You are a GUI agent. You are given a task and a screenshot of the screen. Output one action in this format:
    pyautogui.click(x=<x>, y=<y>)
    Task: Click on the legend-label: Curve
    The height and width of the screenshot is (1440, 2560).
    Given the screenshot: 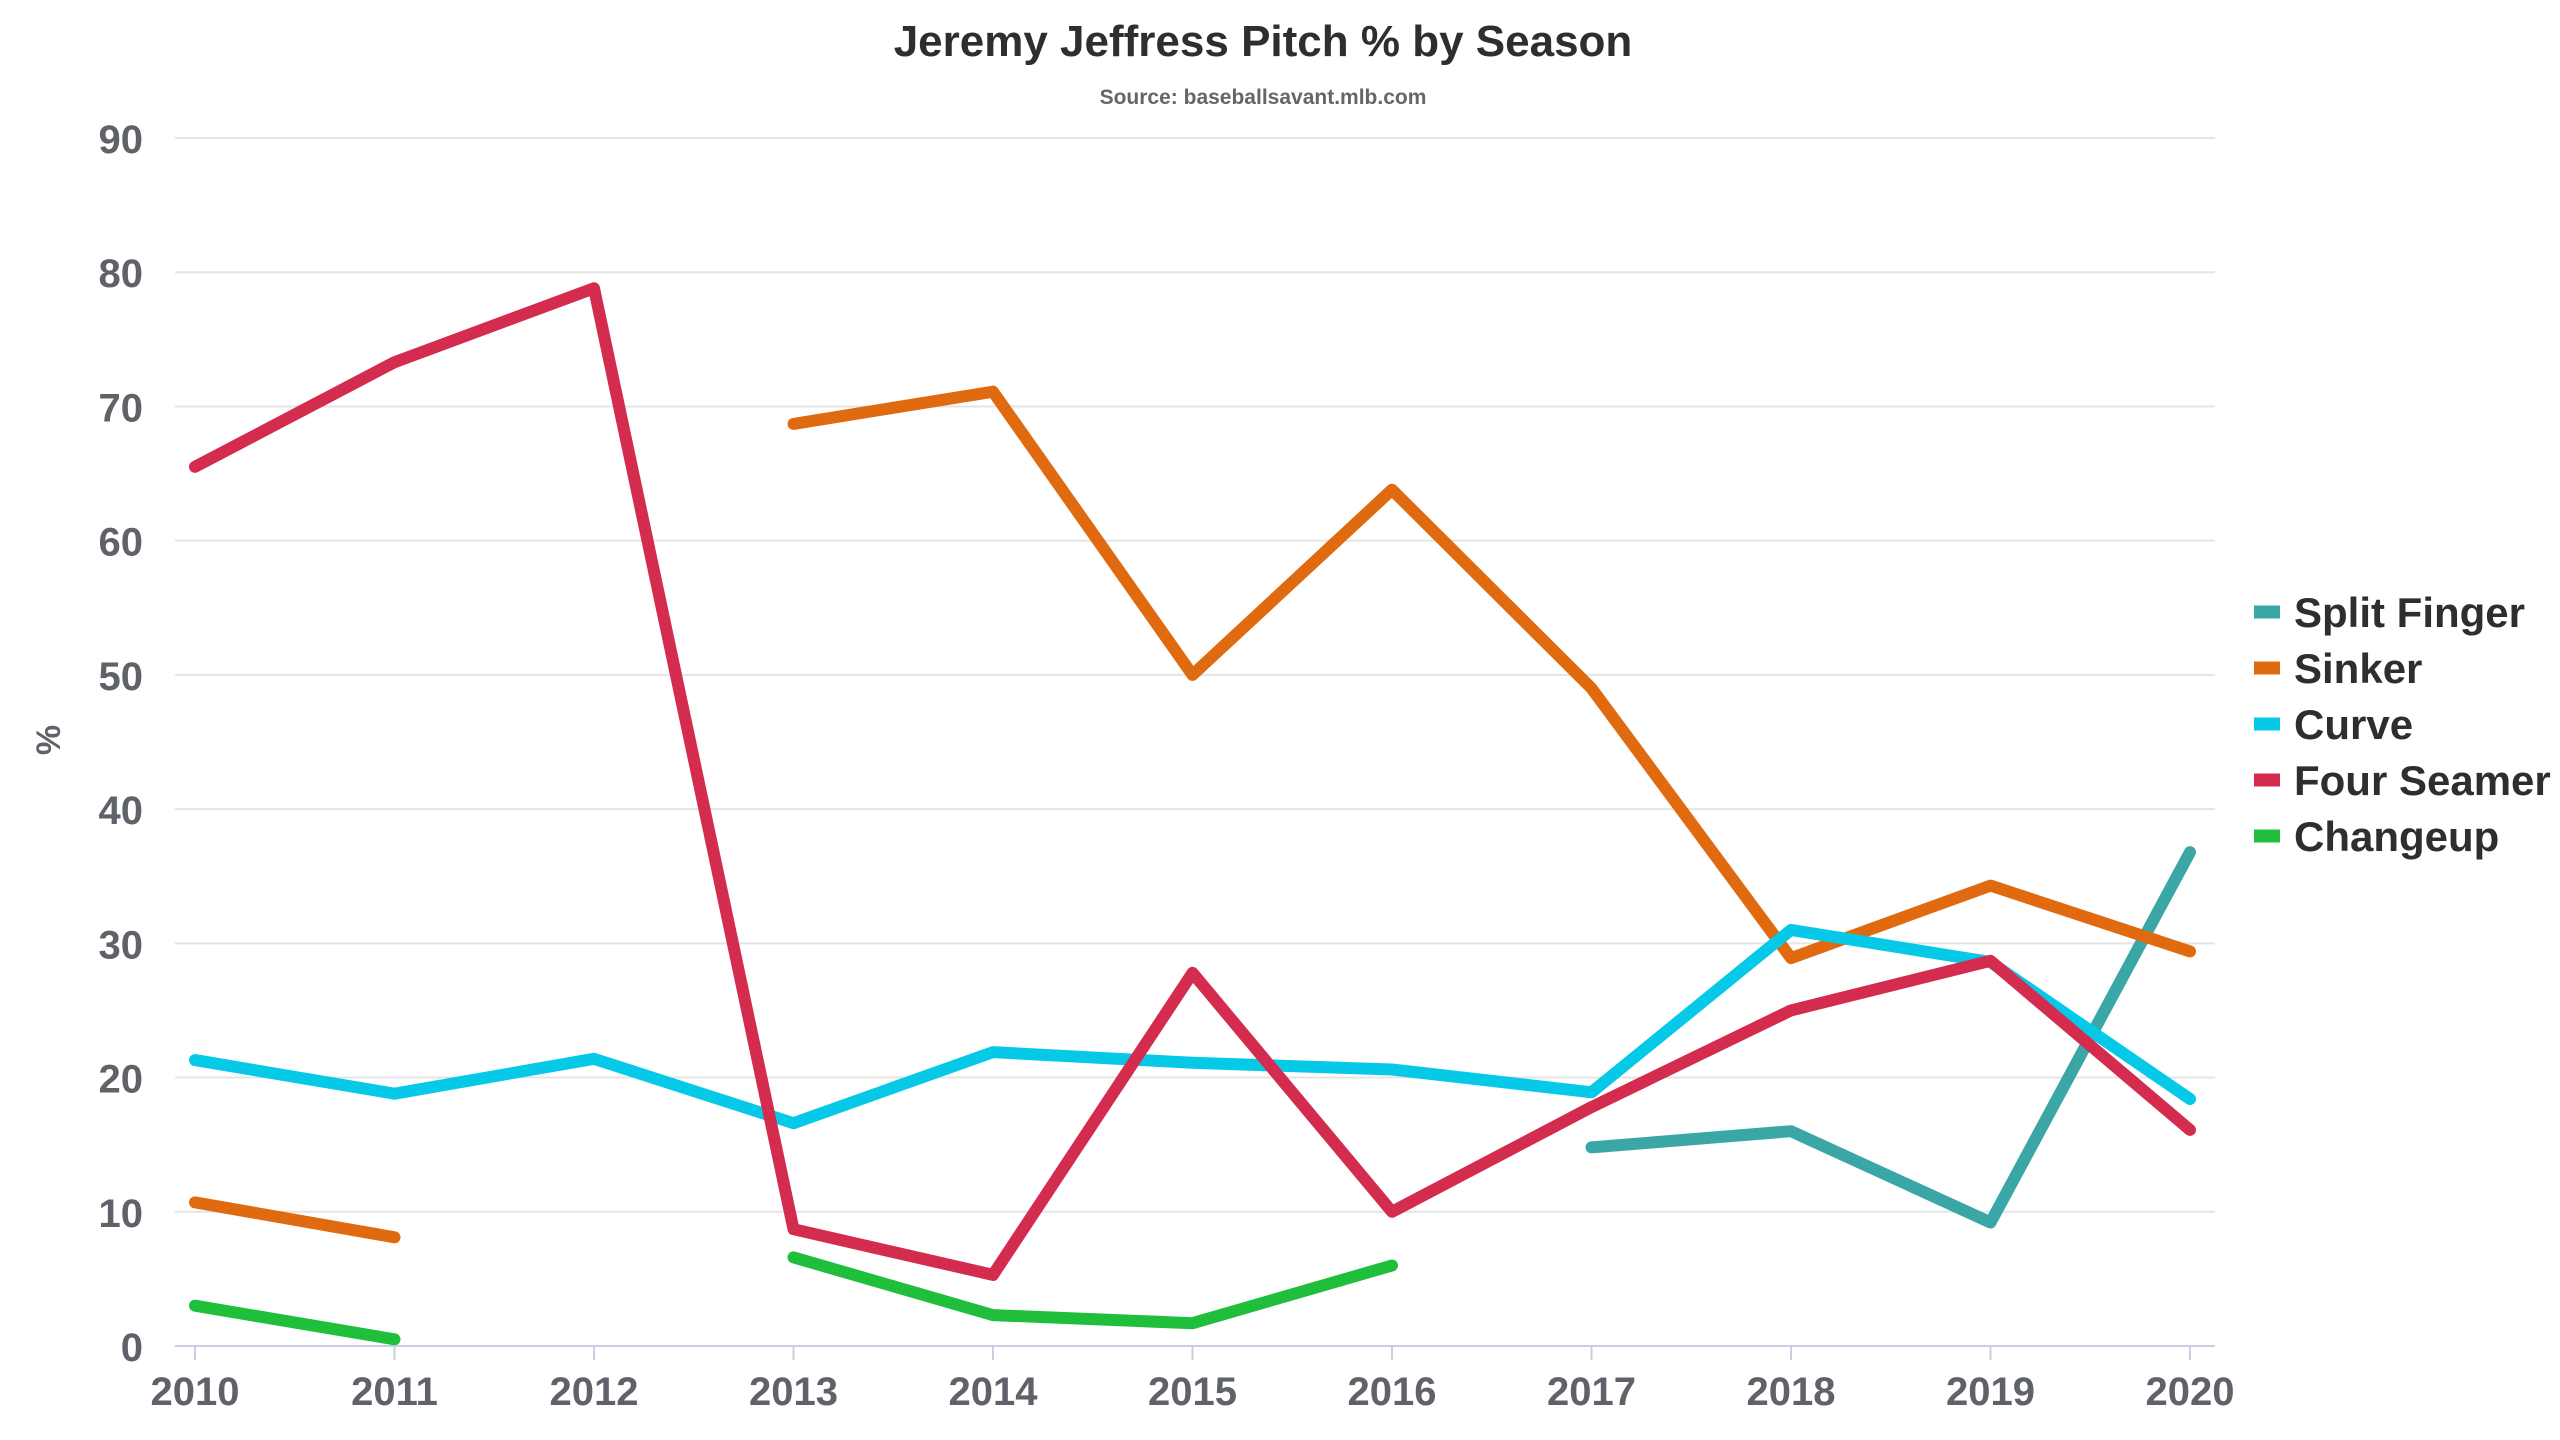 What is the action you would take?
    pyautogui.click(x=2353, y=724)
    